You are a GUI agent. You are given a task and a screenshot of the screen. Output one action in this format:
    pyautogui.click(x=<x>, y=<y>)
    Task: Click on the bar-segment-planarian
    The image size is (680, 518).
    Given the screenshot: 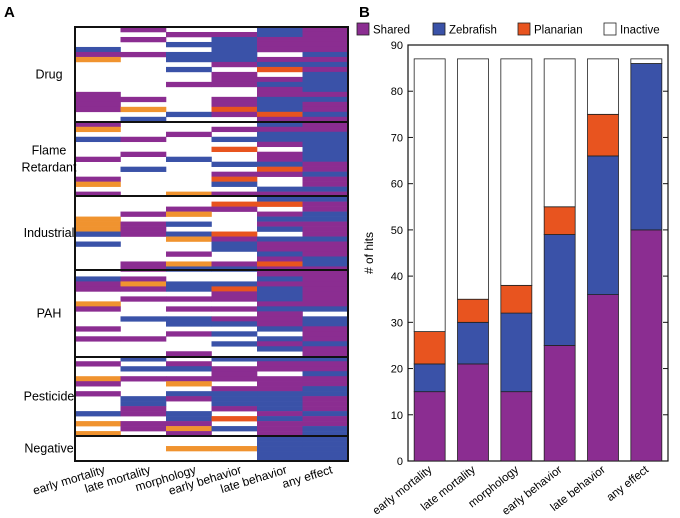 What is the action you would take?
    pyautogui.click(x=473, y=310)
    